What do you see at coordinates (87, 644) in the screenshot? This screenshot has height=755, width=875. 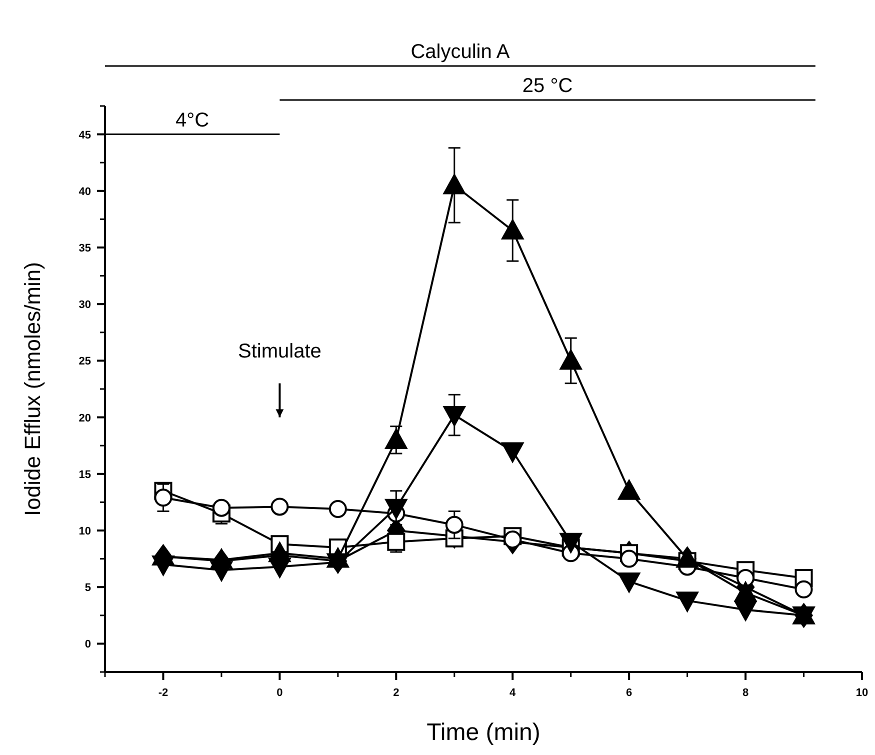 I see `y-tick-label: 0` at bounding box center [87, 644].